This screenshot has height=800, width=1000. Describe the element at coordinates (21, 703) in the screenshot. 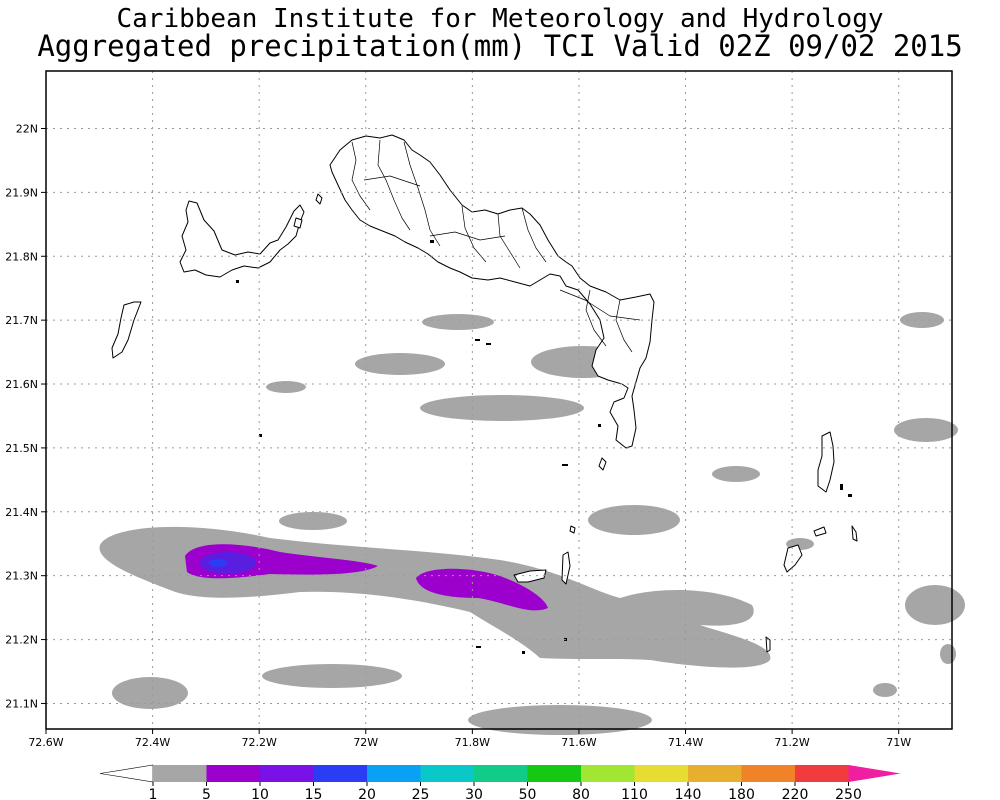

I see `lat-tick-label: 21.1N` at that location.